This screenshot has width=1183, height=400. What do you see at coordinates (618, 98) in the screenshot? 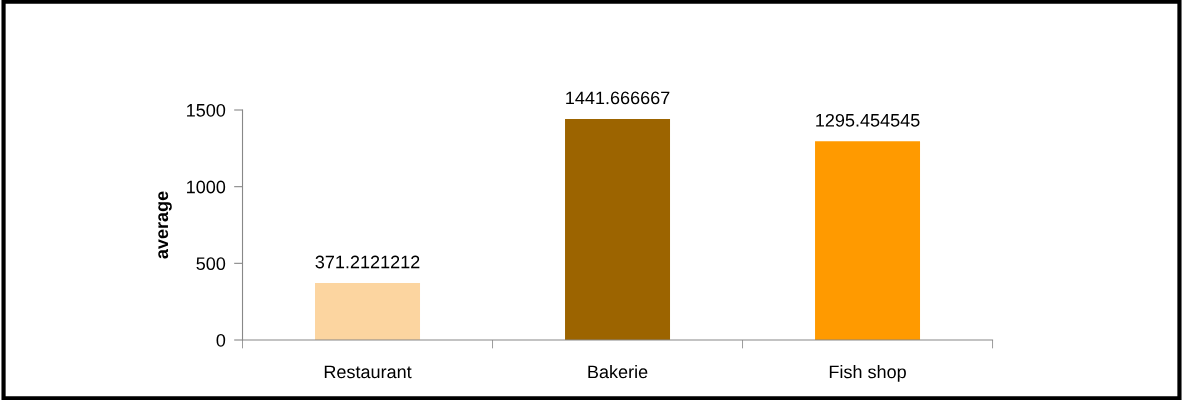
I see `data-label: 1441.666667` at bounding box center [618, 98].